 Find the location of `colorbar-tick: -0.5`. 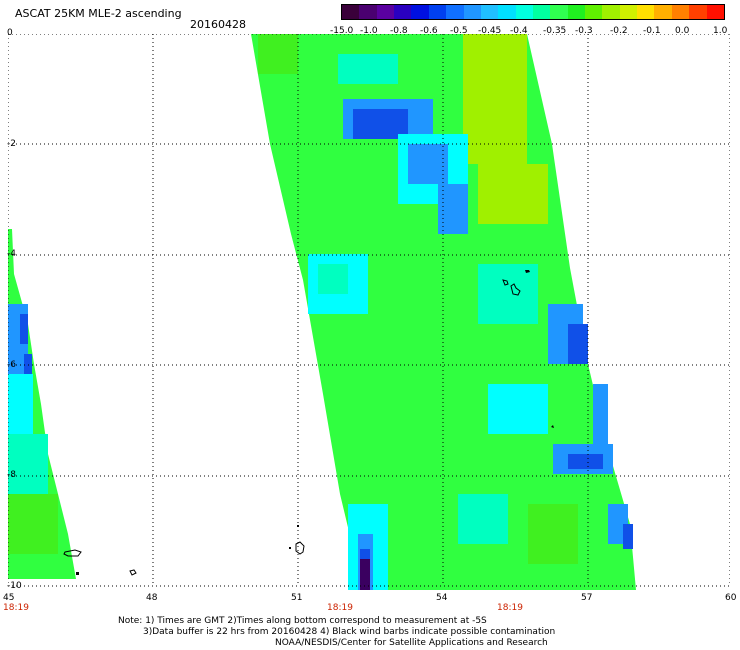

colorbar-tick: -0.5 is located at coordinates (459, 31).